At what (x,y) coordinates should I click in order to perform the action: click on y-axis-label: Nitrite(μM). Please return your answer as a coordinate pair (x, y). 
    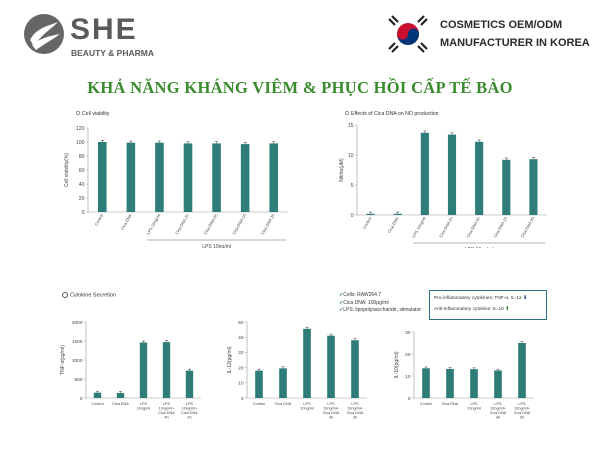
    Looking at the image, I should click on (342, 170).